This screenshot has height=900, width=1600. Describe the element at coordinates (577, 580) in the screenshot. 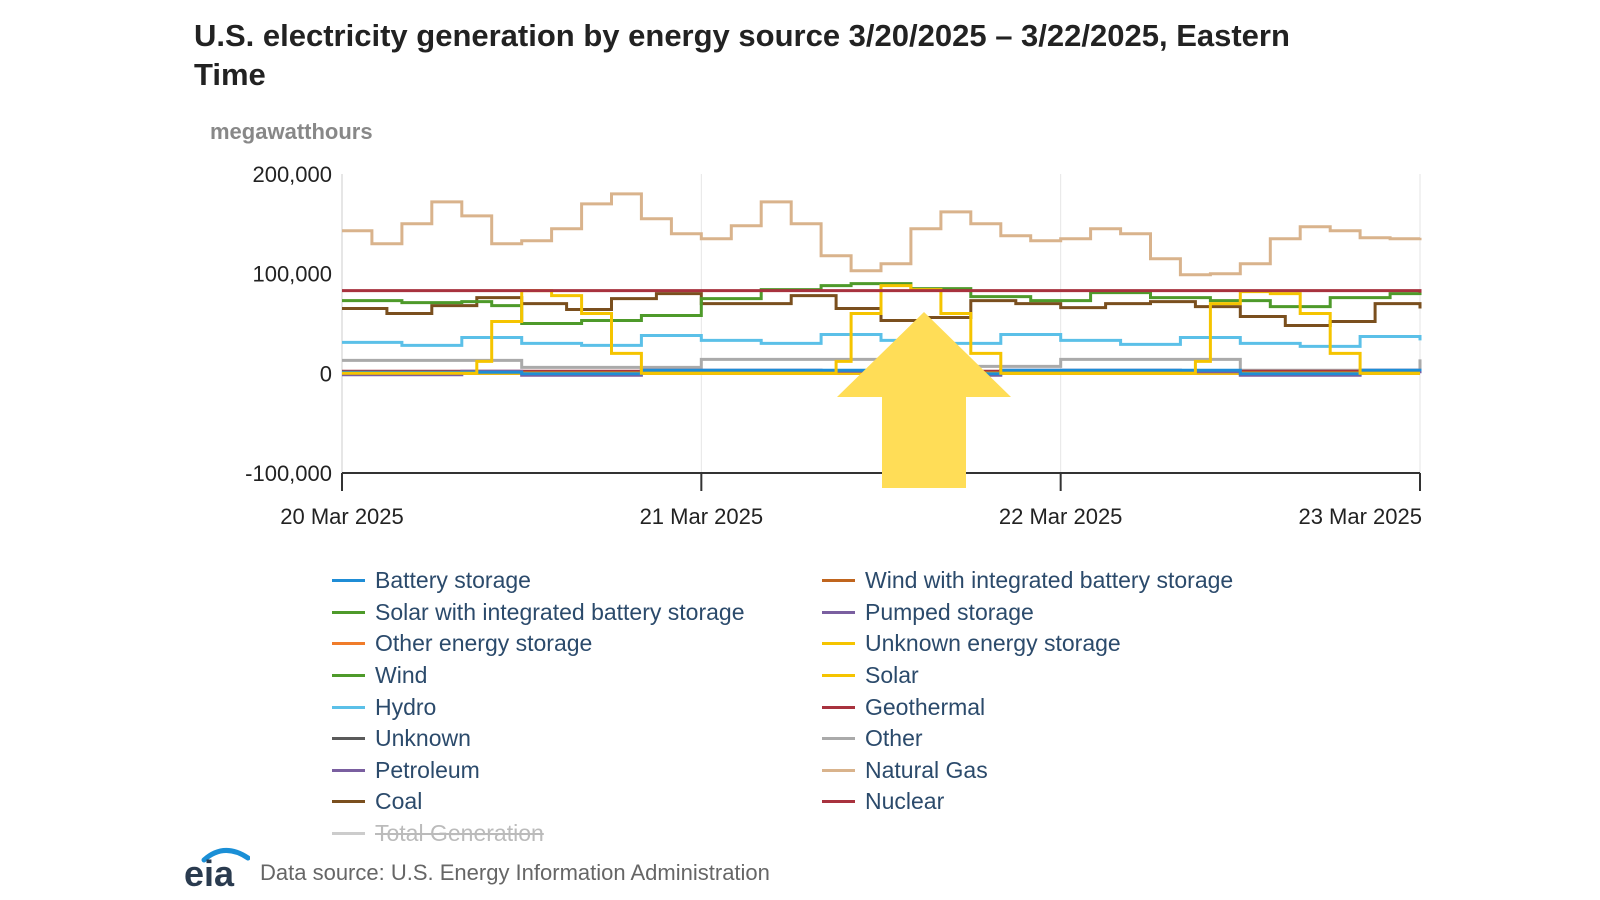

I see `legend-item-battery-storage: Battery storage` at that location.